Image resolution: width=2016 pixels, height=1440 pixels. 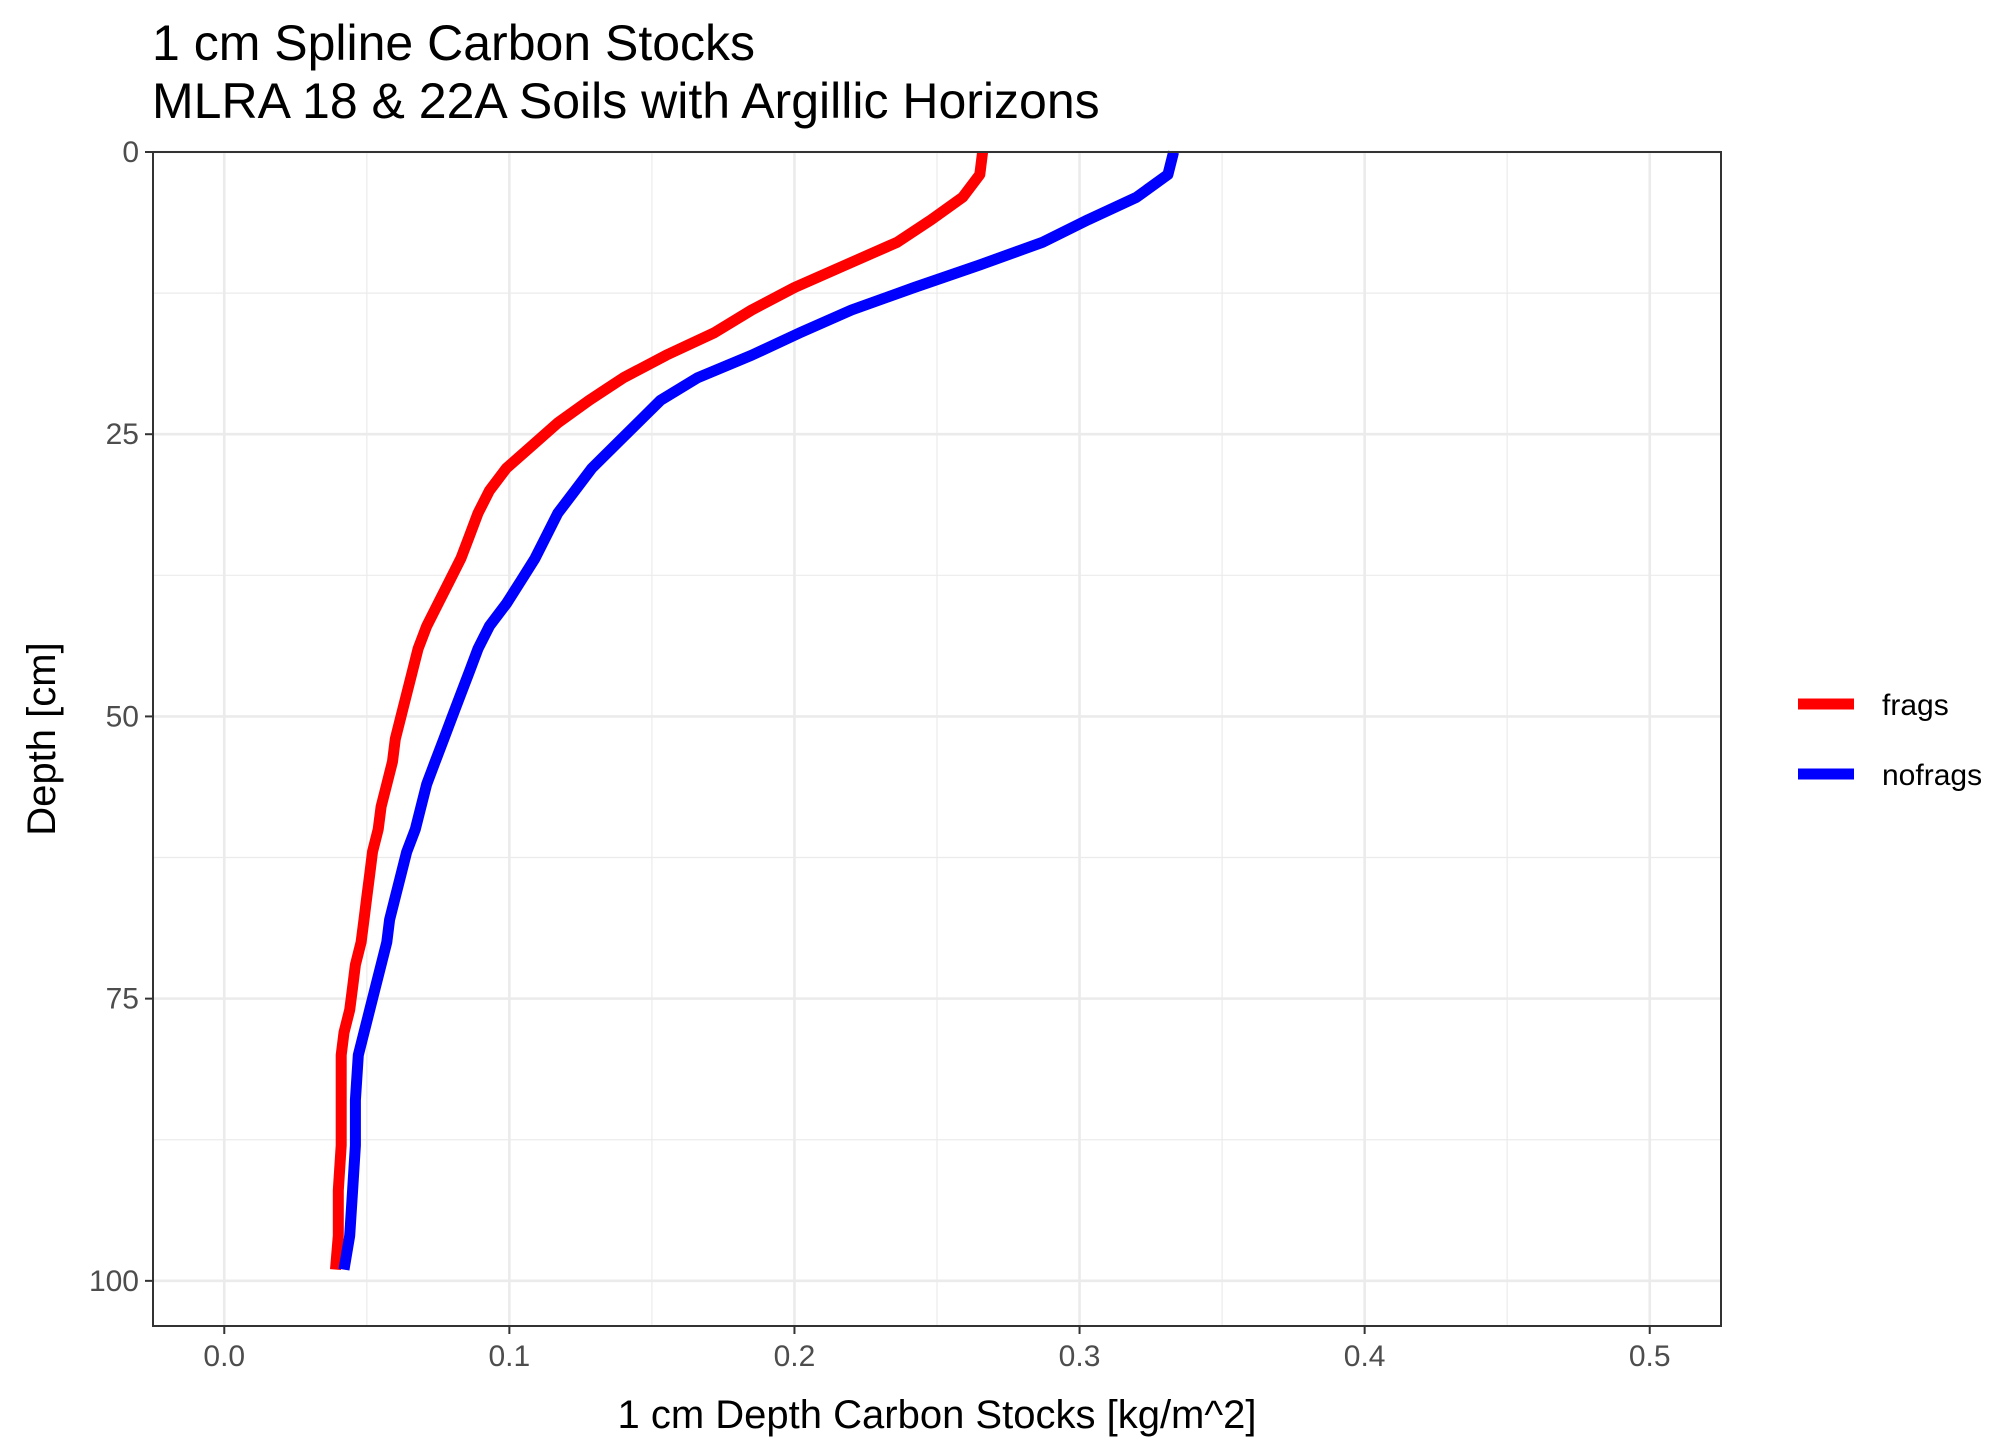 I want to click on x-tick-label: 0.4, so click(x=1365, y=1356).